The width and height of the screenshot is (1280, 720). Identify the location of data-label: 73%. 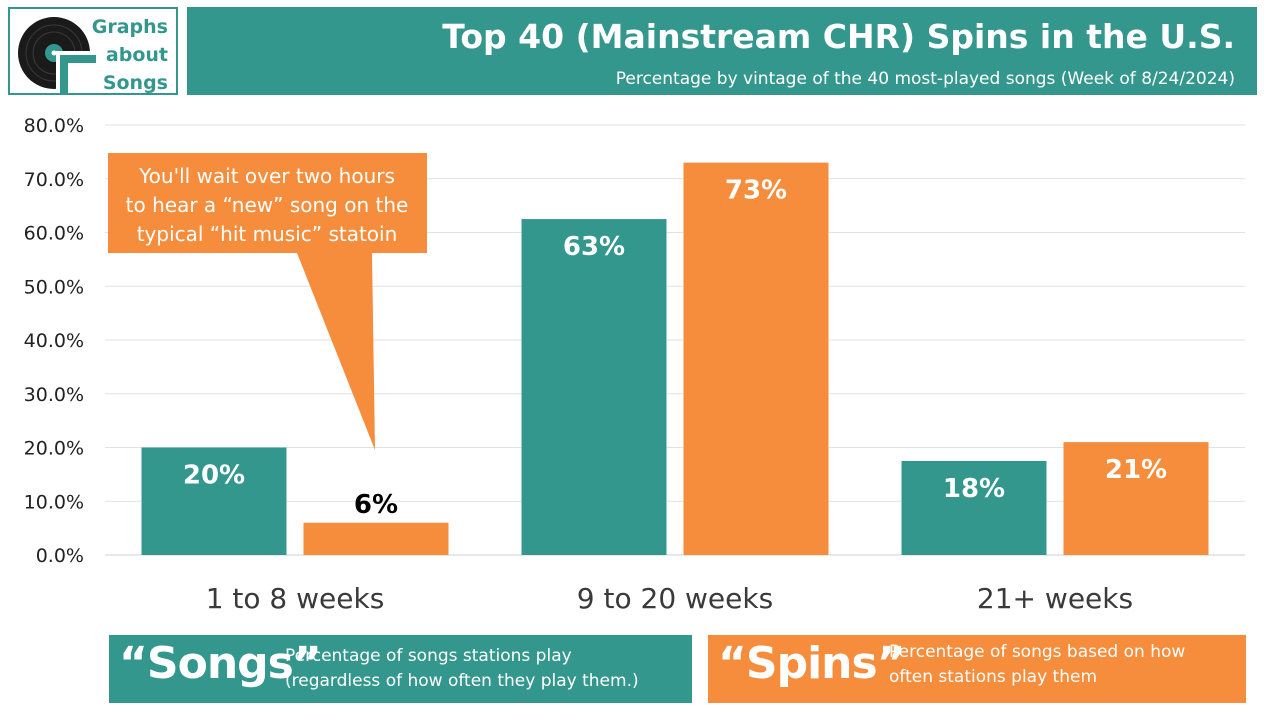
(756, 191).